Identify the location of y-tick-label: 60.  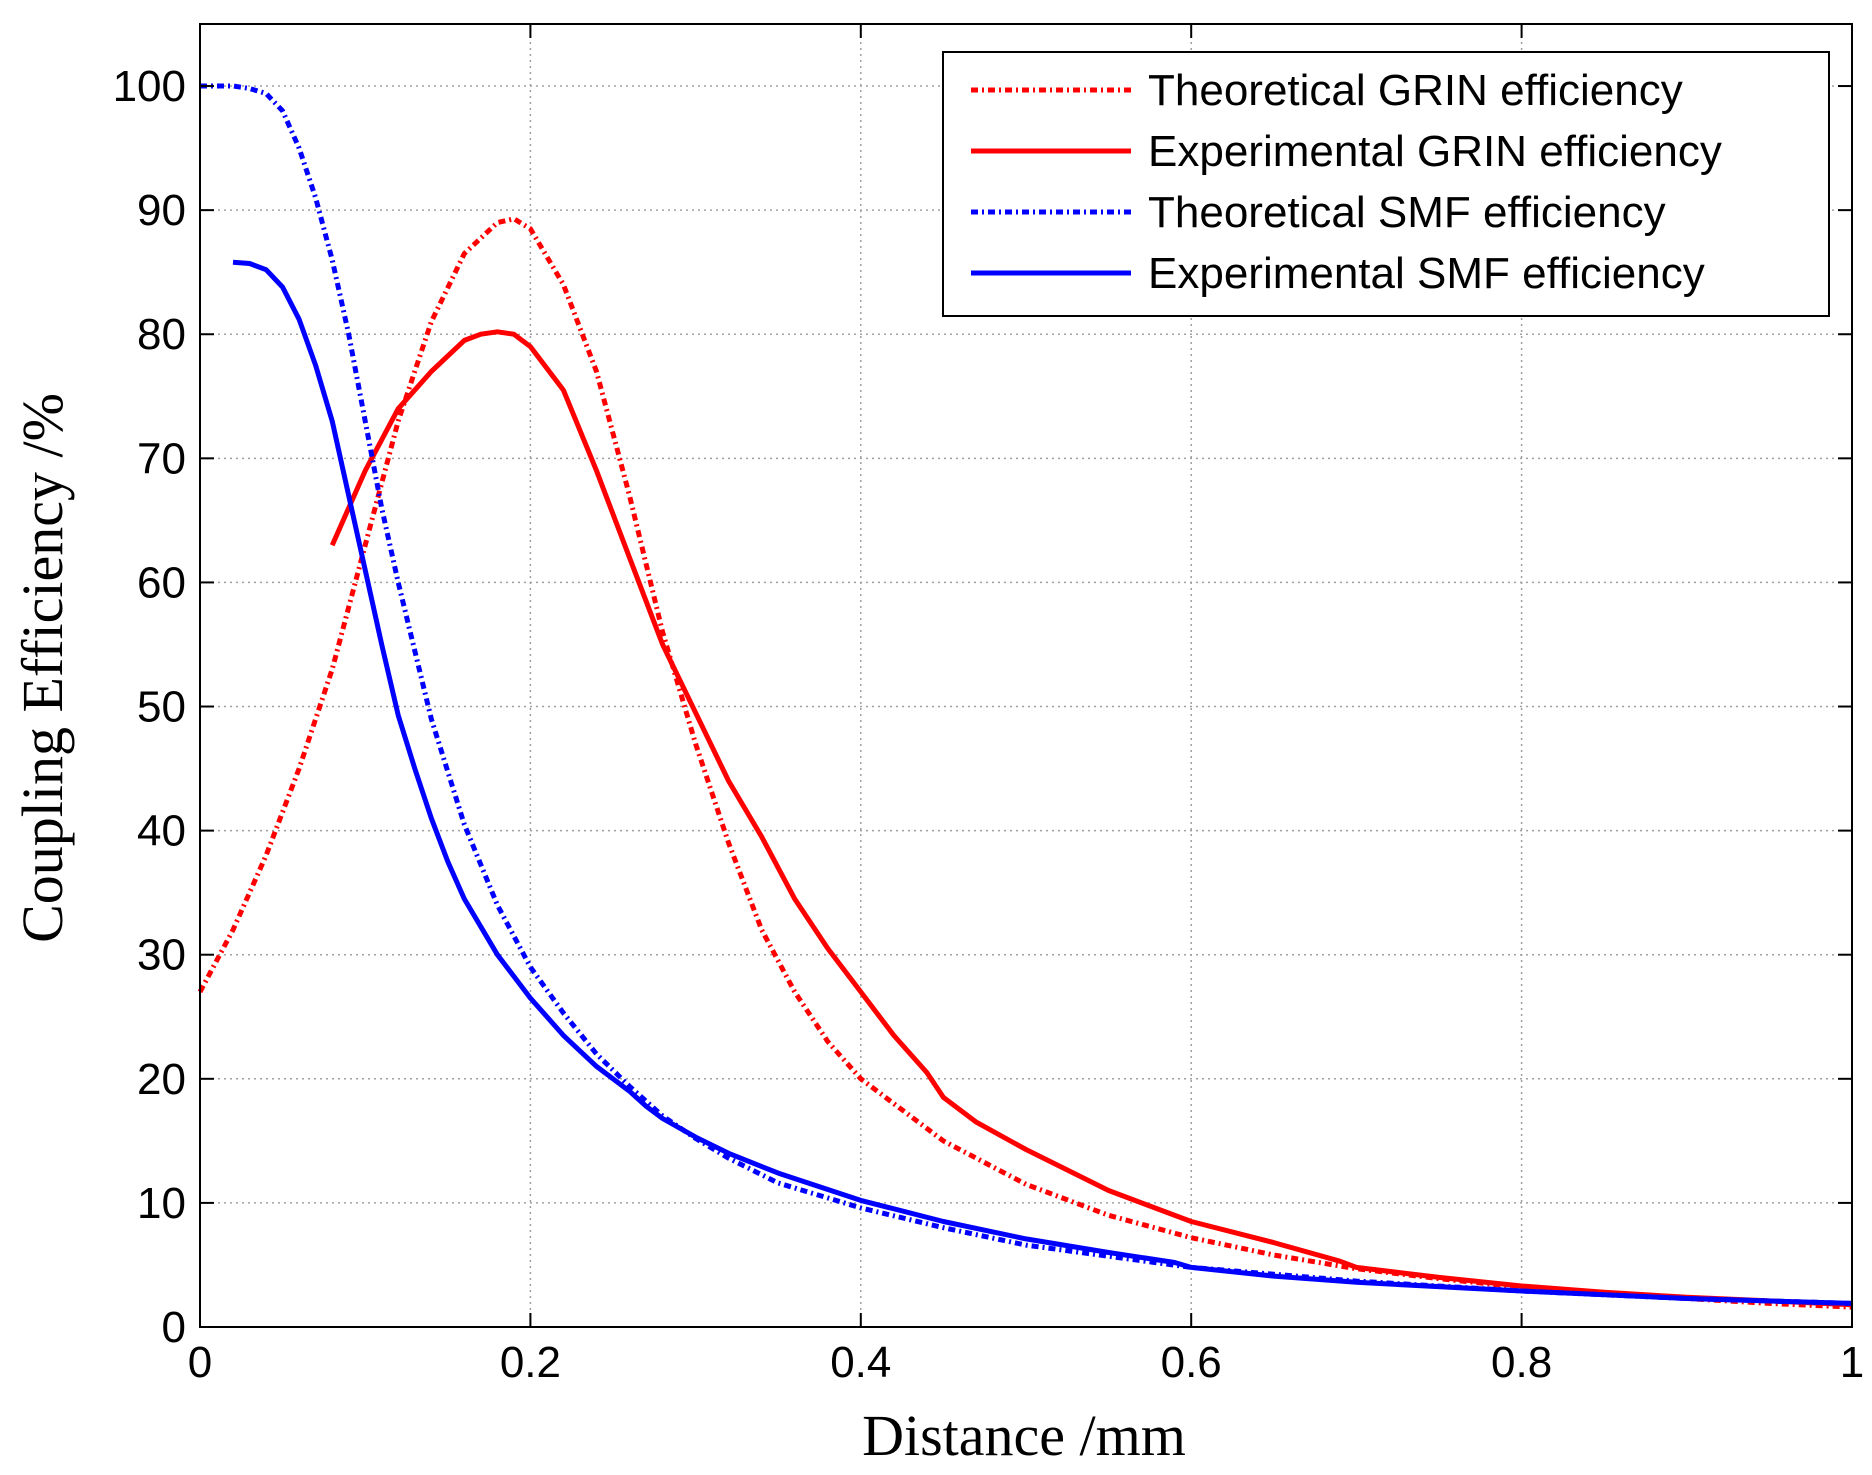
(161, 582).